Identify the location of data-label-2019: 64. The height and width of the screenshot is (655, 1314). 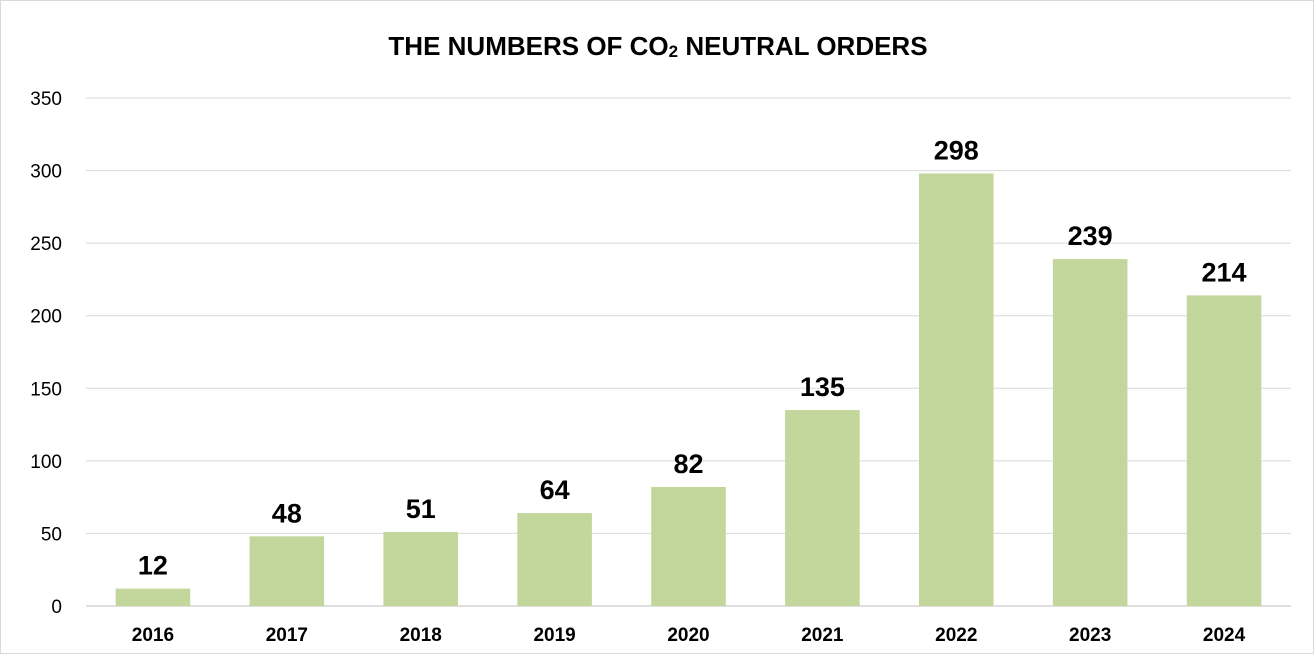
(555, 490).